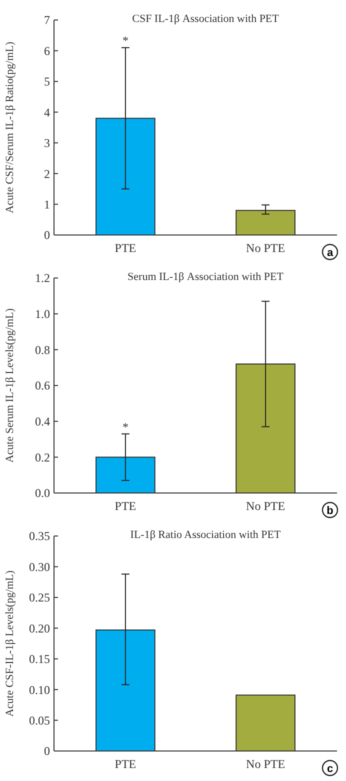 This screenshot has width=346, height=781. I want to click on y-tick-label: 0.8, so click(42, 349).